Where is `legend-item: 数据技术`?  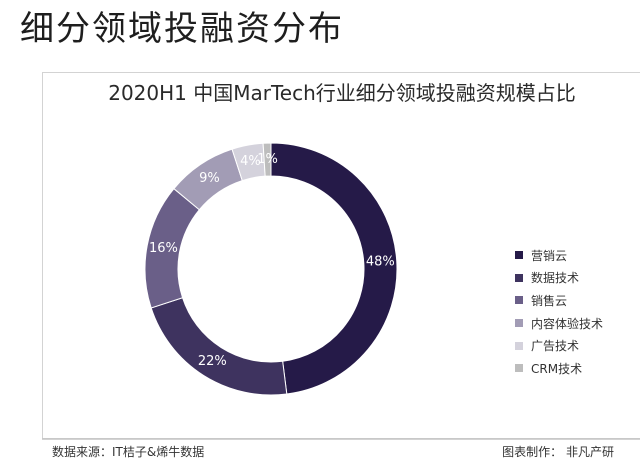
legend-item: 数据技术 is located at coordinates (559, 278).